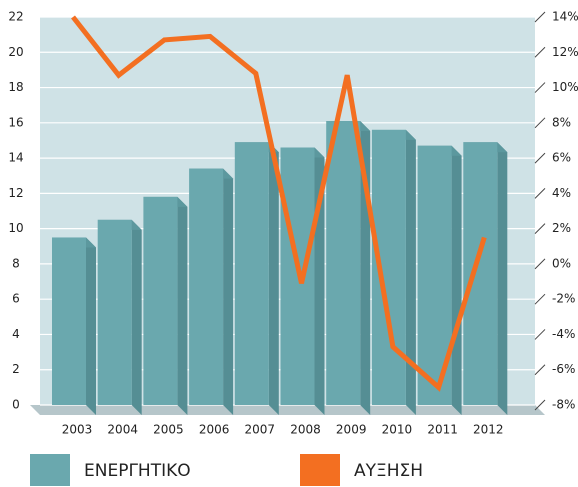  I want to click on y-tick-label: 18, so click(15, 87).